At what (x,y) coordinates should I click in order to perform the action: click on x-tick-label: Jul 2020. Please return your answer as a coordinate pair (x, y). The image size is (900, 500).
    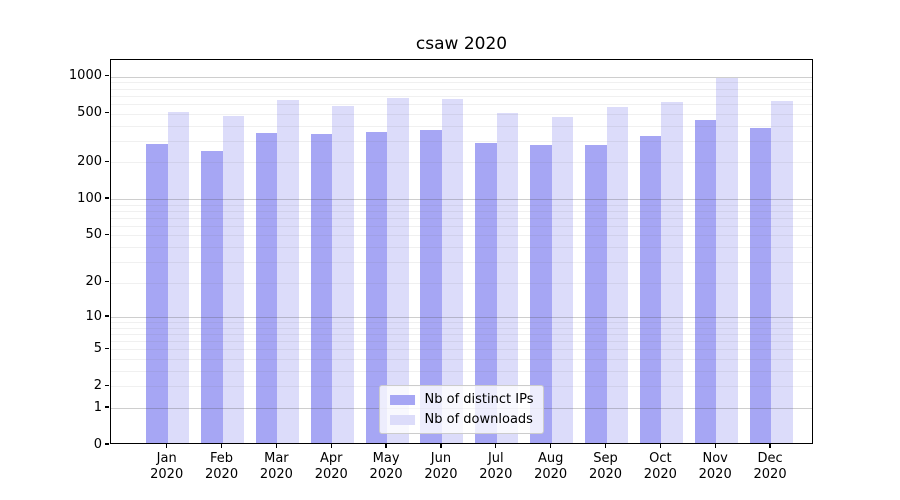
    Looking at the image, I should click on (496, 466).